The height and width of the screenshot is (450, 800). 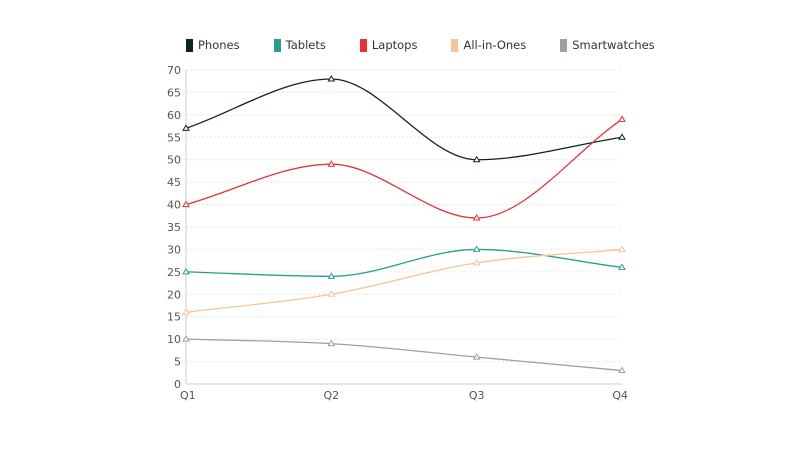 What do you see at coordinates (394, 45) in the screenshot?
I see `legend-label: Laptops` at bounding box center [394, 45].